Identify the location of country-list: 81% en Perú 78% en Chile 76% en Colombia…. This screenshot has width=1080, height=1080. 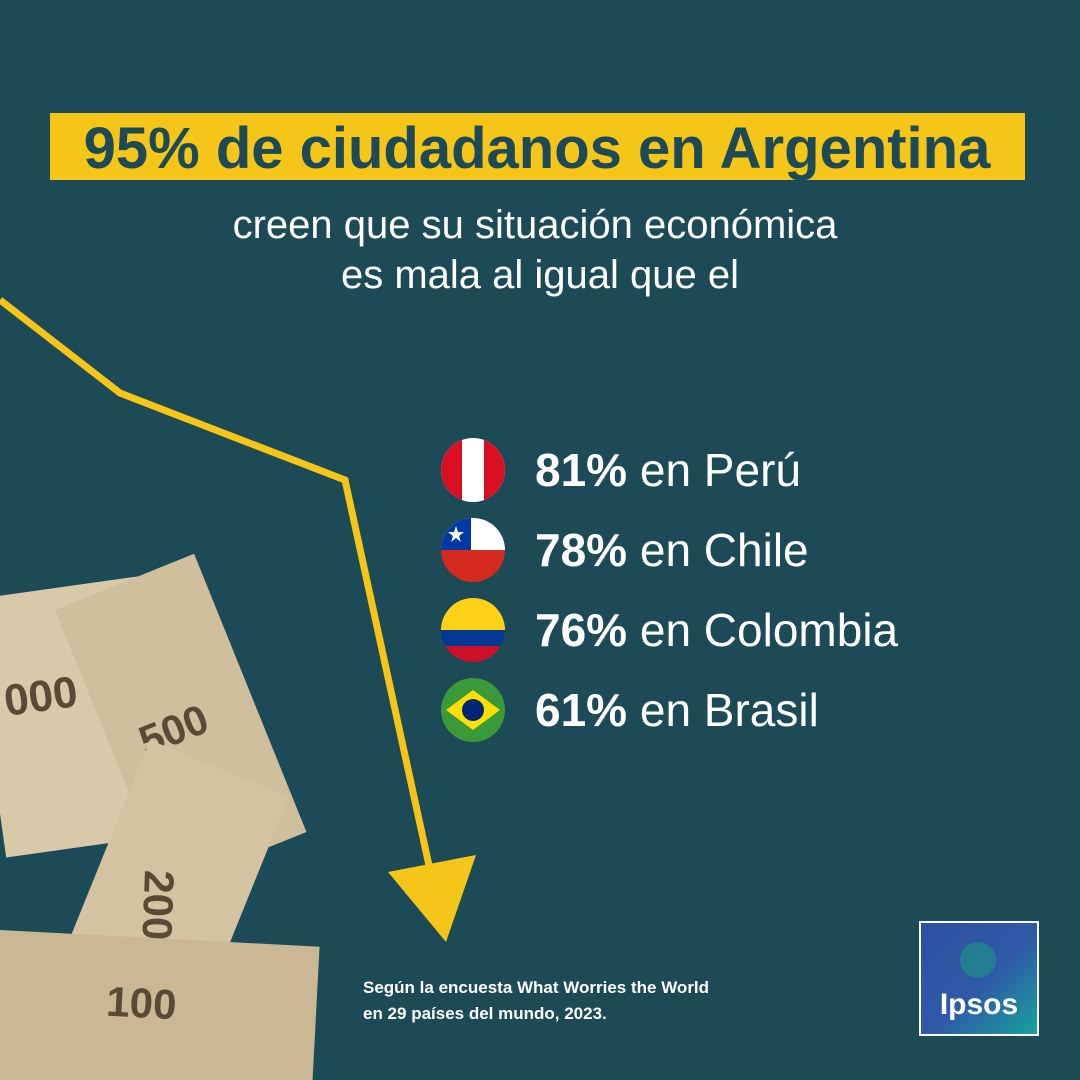
(717, 590).